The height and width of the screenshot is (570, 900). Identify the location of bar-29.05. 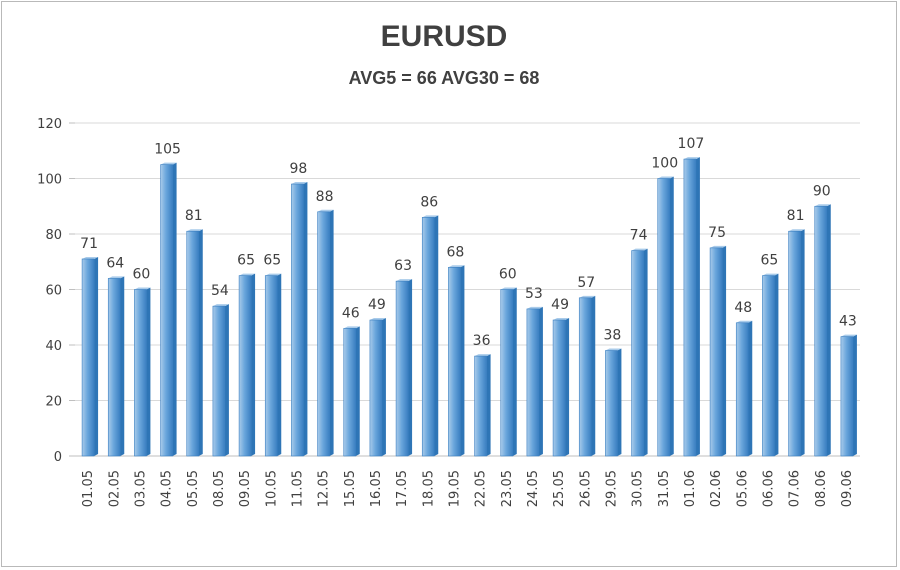
(613, 402).